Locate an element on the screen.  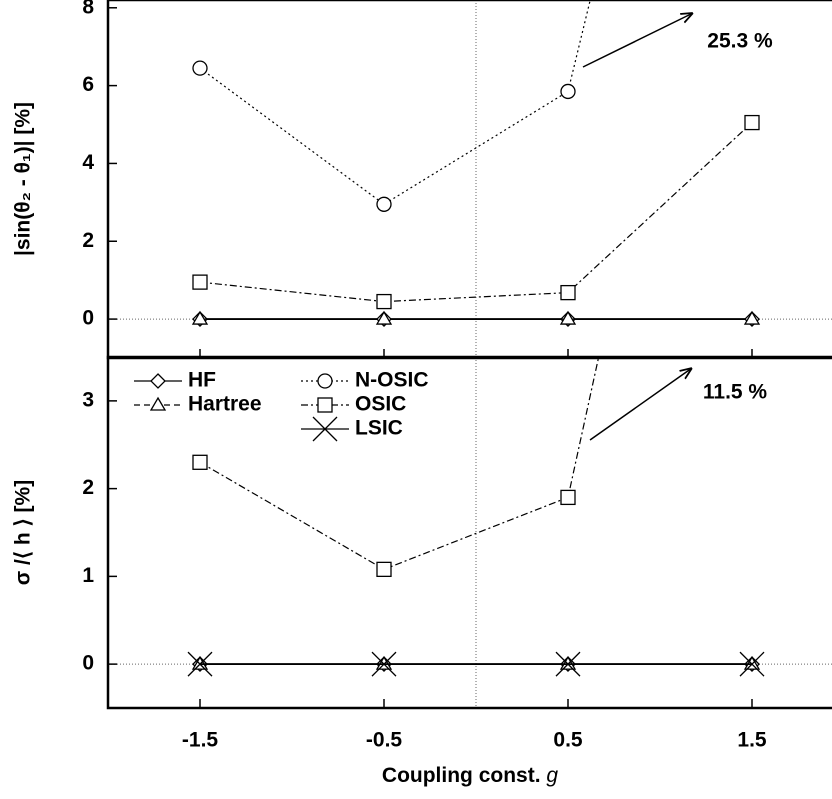
annotation: 25.3 % is located at coordinates (740, 41).